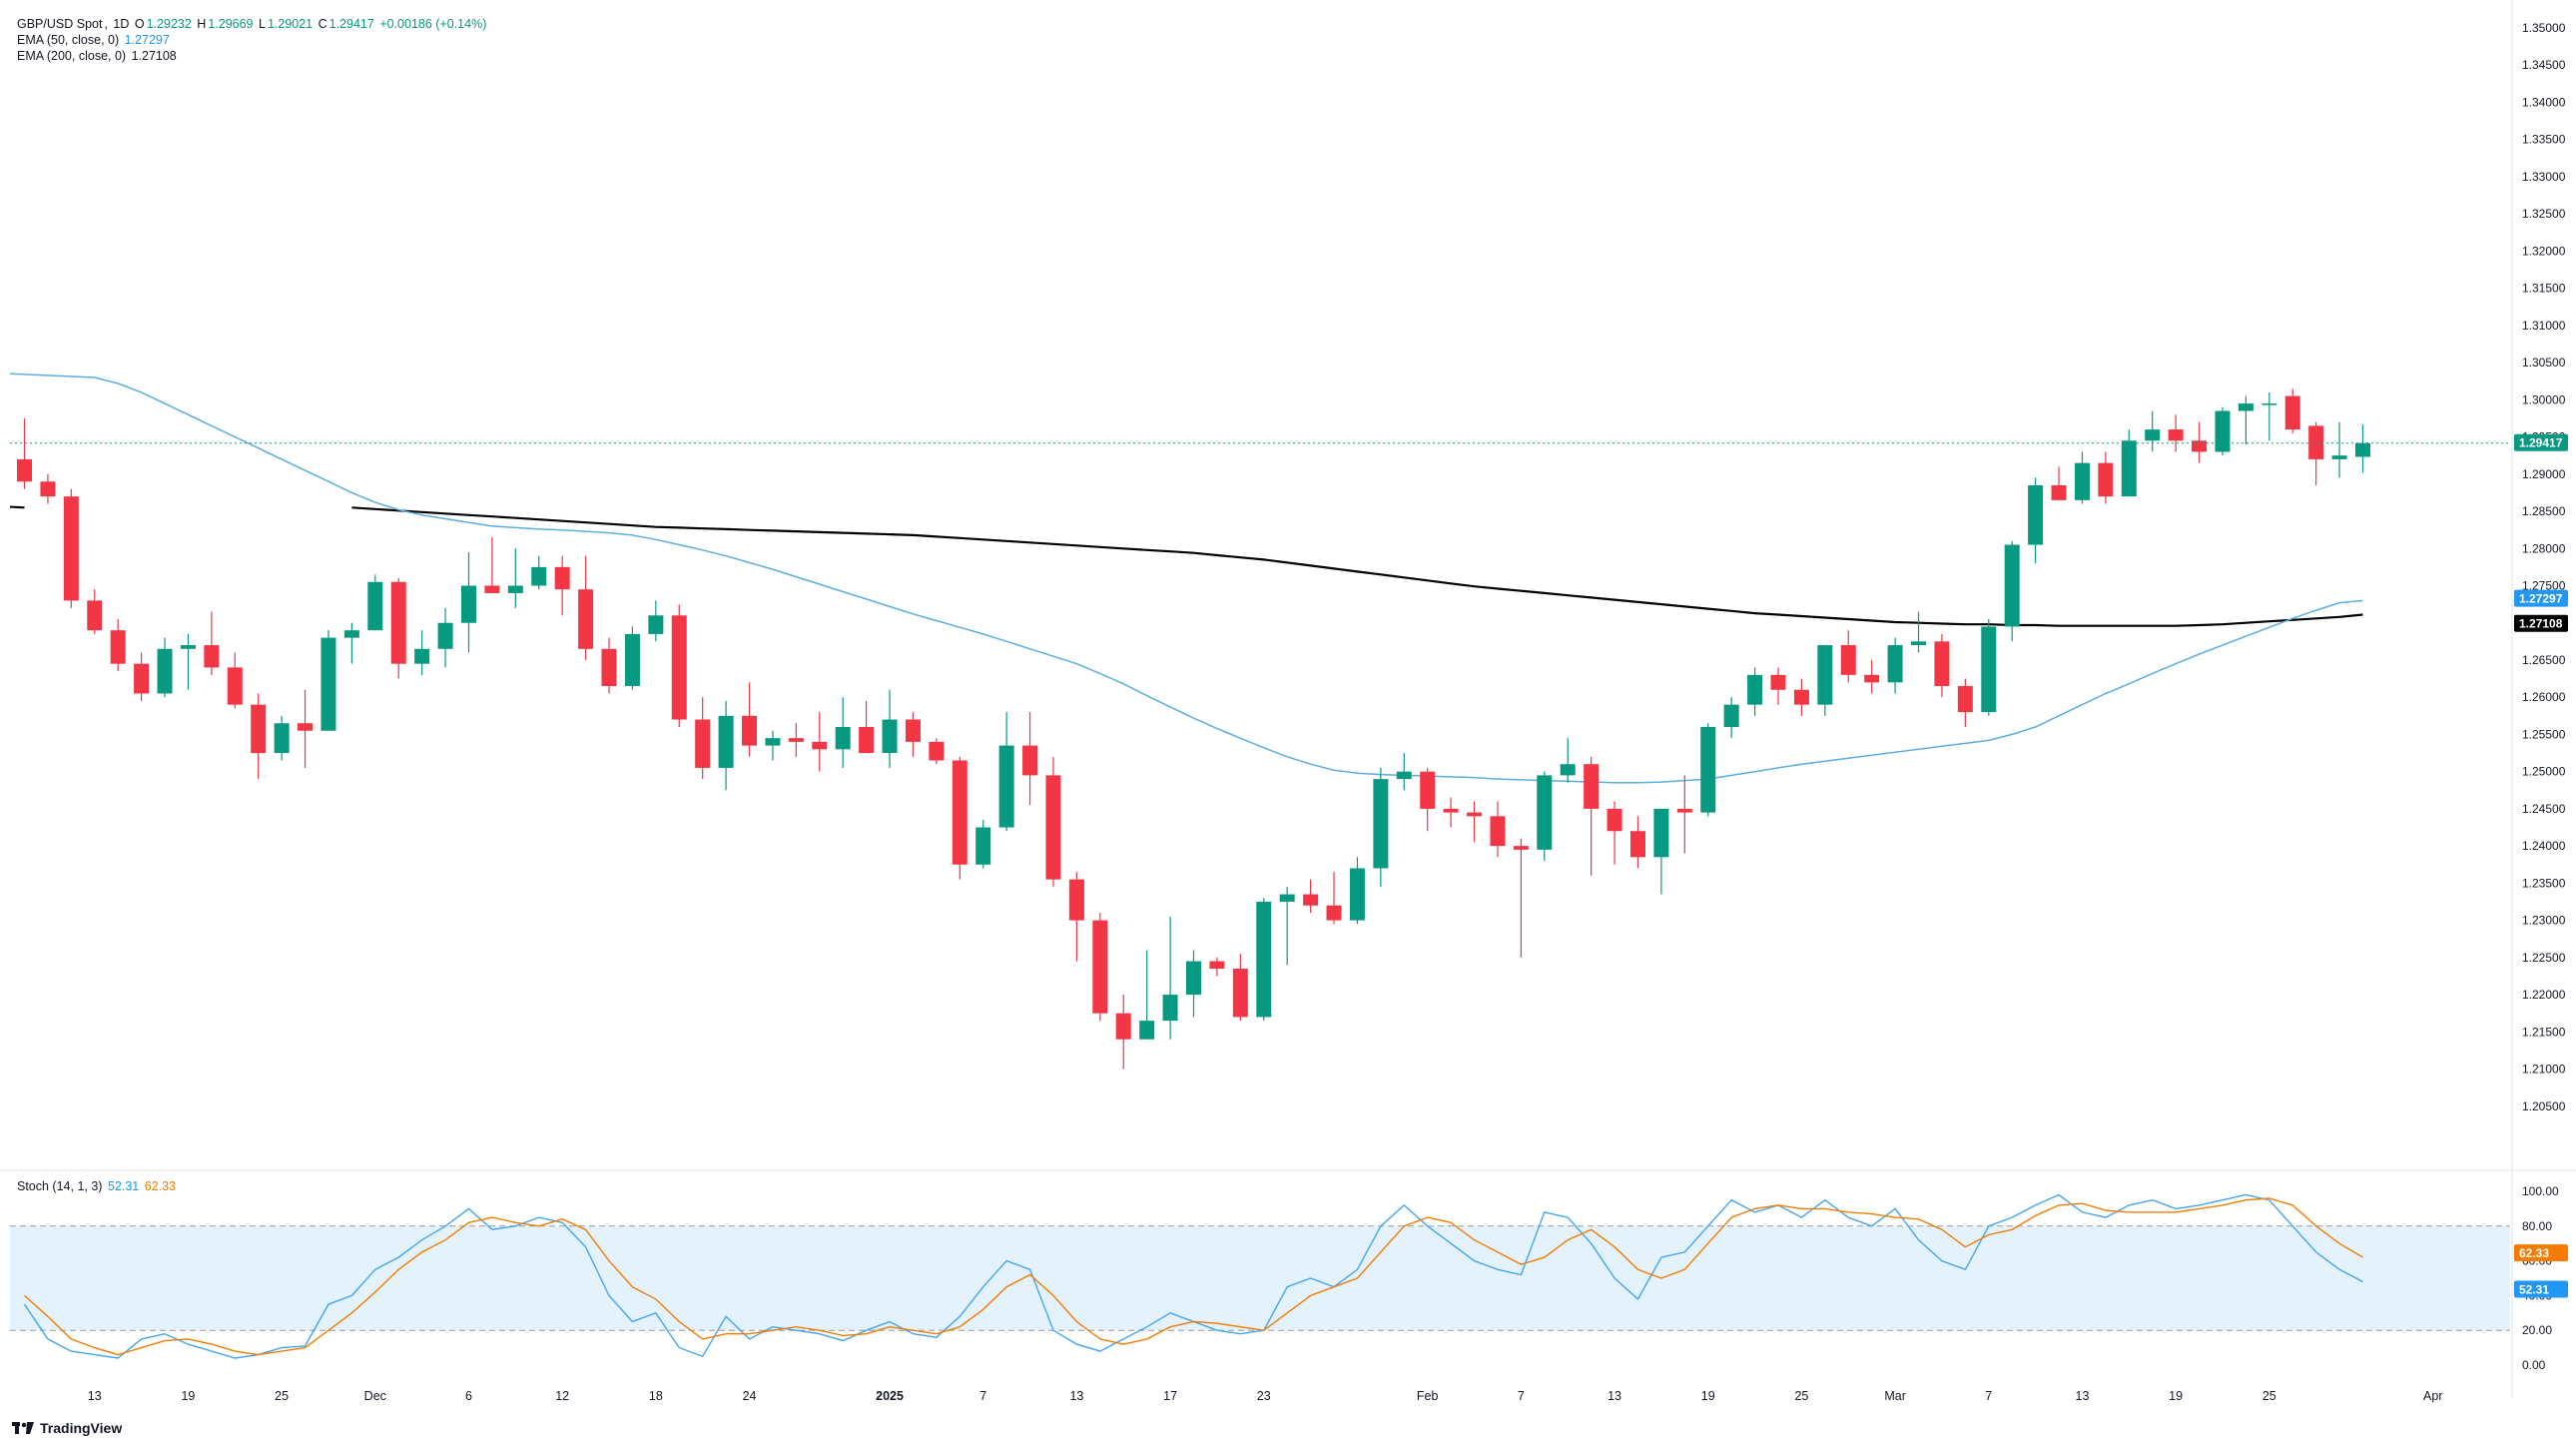 The width and height of the screenshot is (2576, 1444). Describe the element at coordinates (94, 40) in the screenshot. I see `ema50-legend: EMA (50, close, 0) 1.27297` at that location.